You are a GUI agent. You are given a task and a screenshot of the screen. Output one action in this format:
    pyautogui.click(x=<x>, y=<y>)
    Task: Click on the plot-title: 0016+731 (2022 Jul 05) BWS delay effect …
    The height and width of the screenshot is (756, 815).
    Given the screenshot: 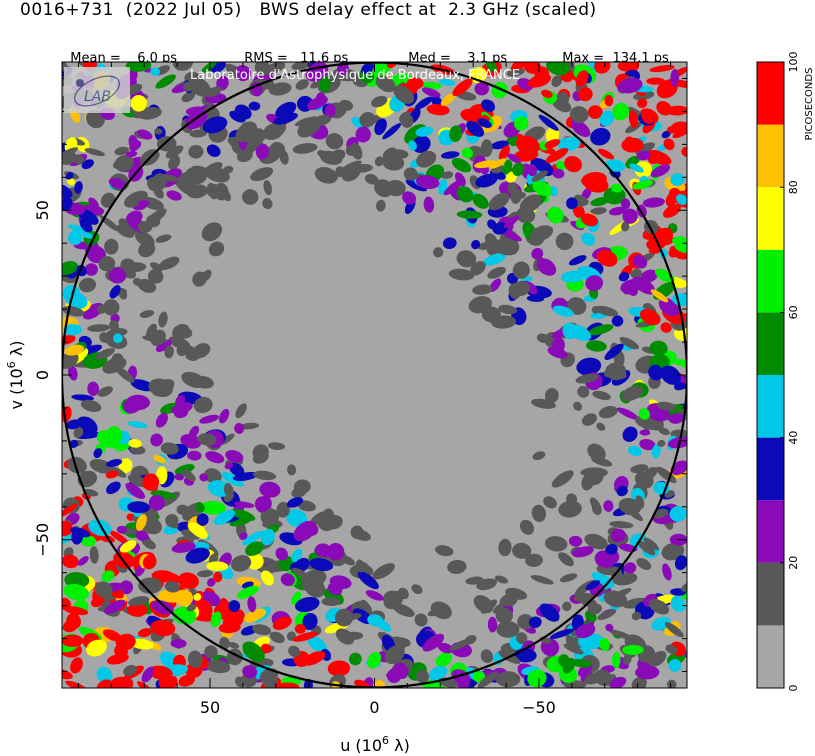 What is the action you would take?
    pyautogui.click(x=308, y=10)
    